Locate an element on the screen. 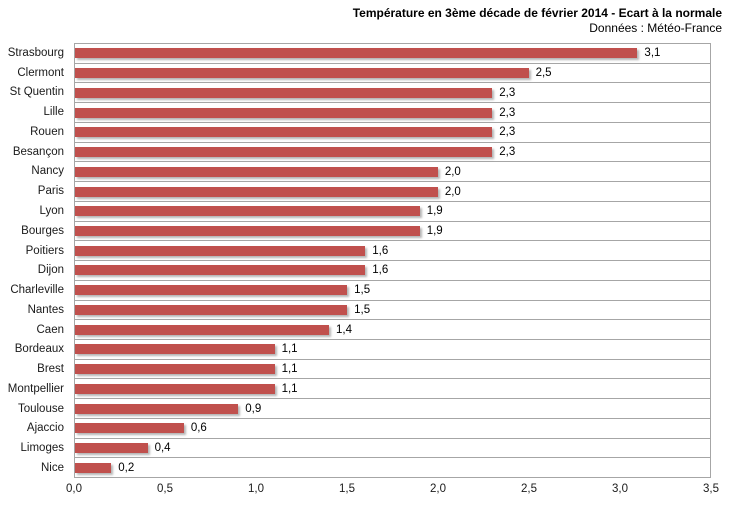 This screenshot has height=505, width=729. data-label-lille: 2,3 is located at coordinates (507, 112).